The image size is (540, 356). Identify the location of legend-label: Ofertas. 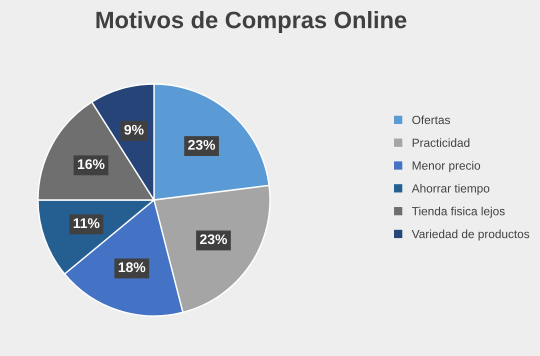
(431, 119).